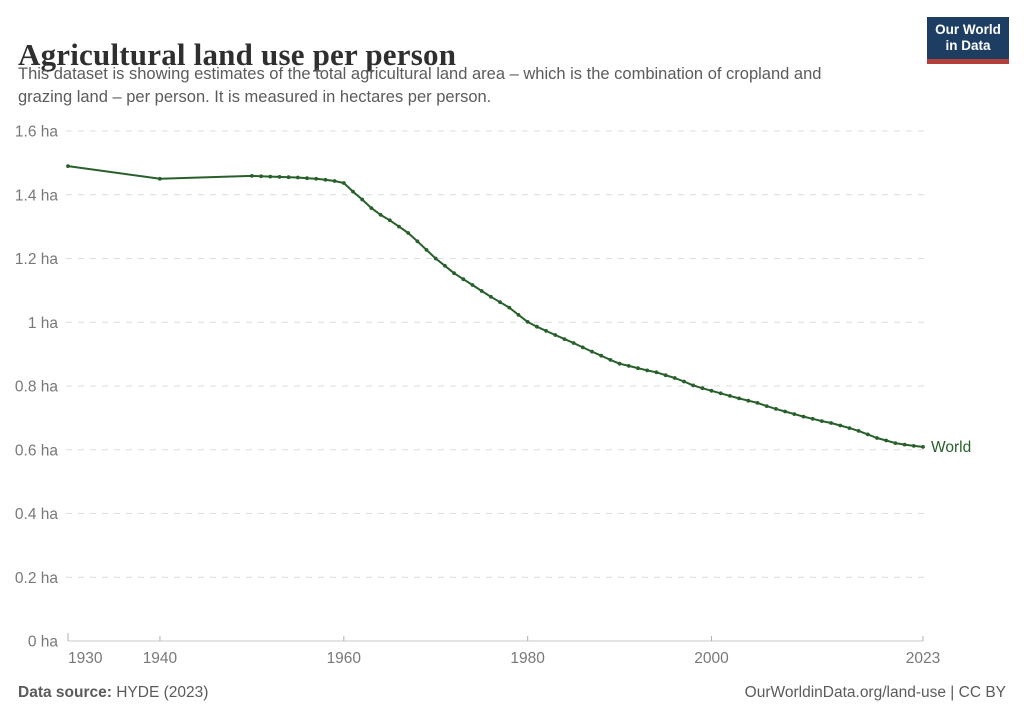 Image resolution: width=1024 pixels, height=723 pixels. What do you see at coordinates (968, 45) in the screenshot?
I see `owid-logo-line2: in Data` at bounding box center [968, 45].